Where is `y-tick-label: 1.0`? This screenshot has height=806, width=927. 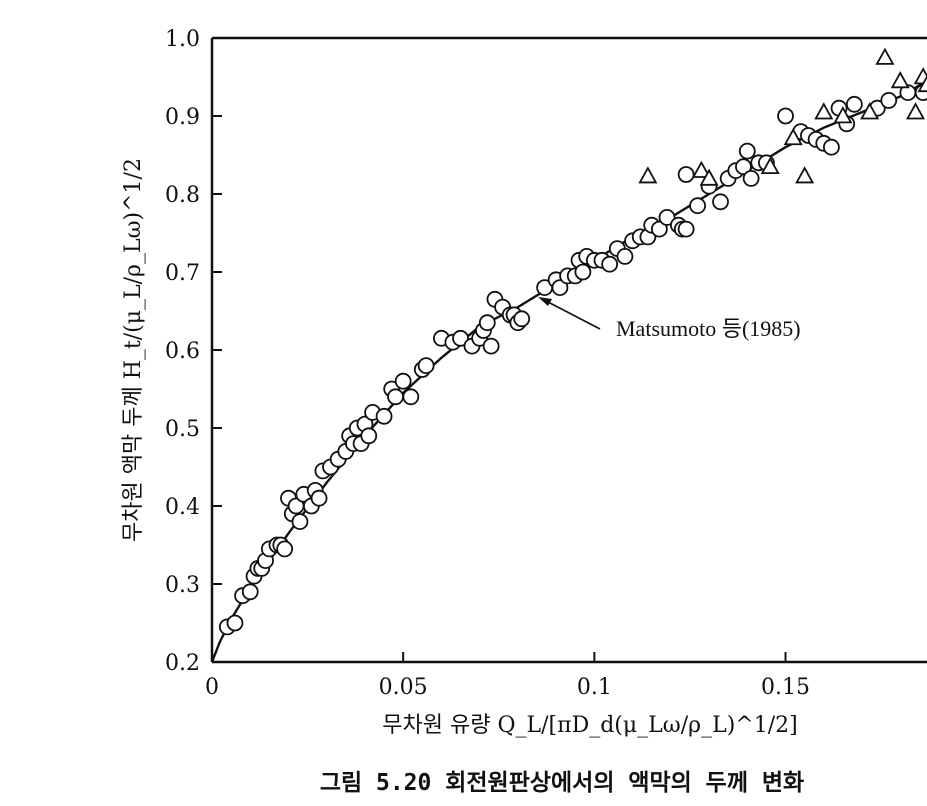 y-tick-label: 1.0 is located at coordinates (182, 39).